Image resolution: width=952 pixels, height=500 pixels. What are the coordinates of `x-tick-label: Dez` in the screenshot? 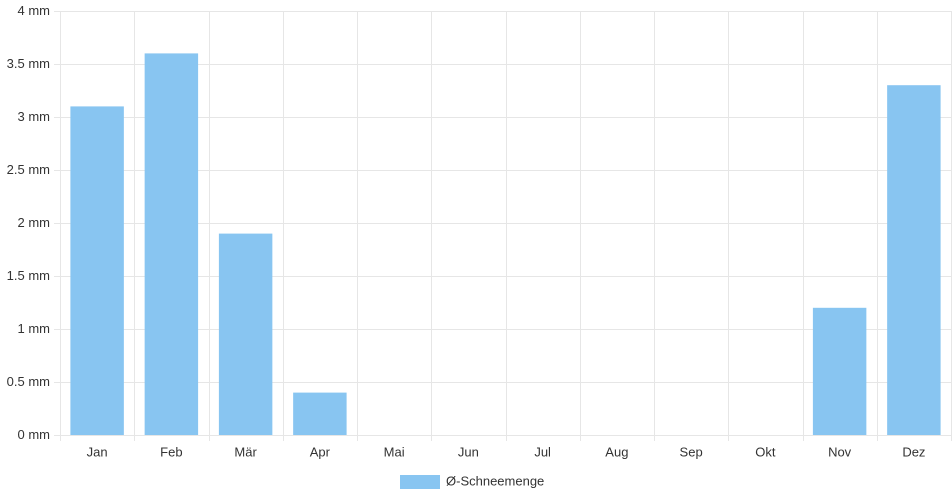 It's located at (913, 451).